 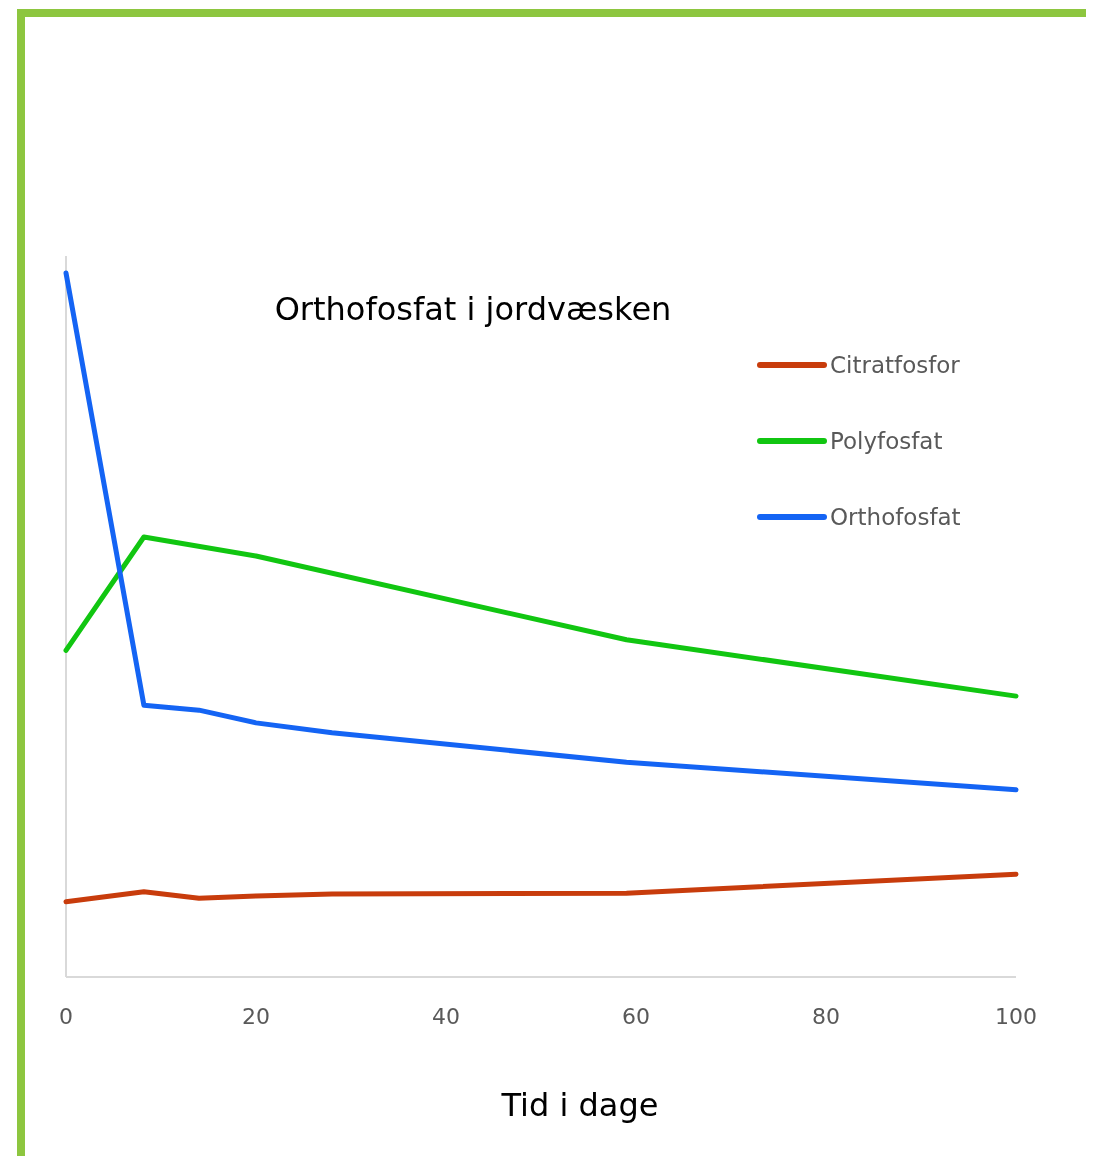 What do you see at coordinates (1016, 1016) in the screenshot?
I see `x-tick-label: 100` at bounding box center [1016, 1016].